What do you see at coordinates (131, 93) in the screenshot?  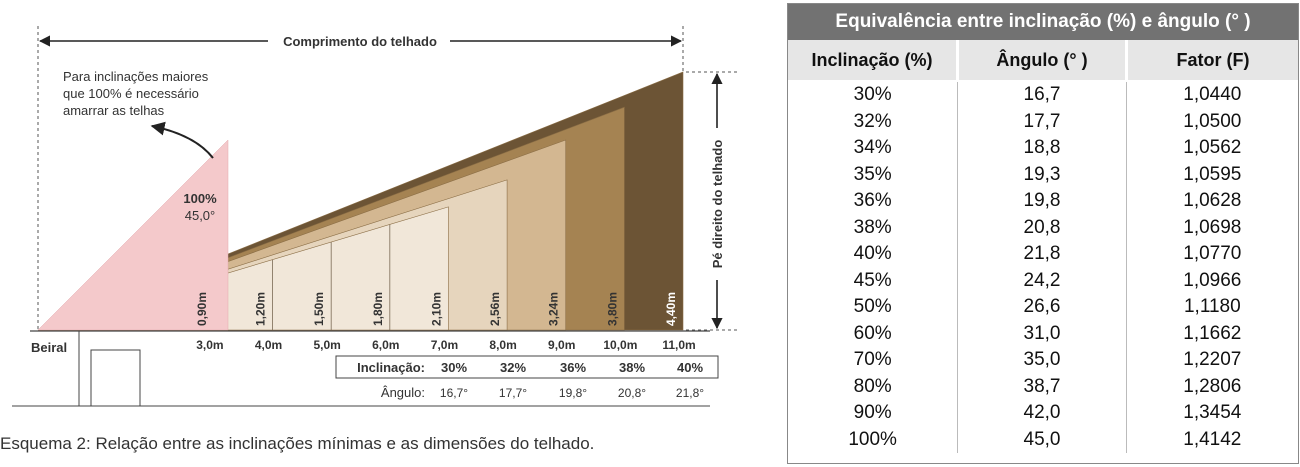 I see `note-line-2: que 100% é necessário` at bounding box center [131, 93].